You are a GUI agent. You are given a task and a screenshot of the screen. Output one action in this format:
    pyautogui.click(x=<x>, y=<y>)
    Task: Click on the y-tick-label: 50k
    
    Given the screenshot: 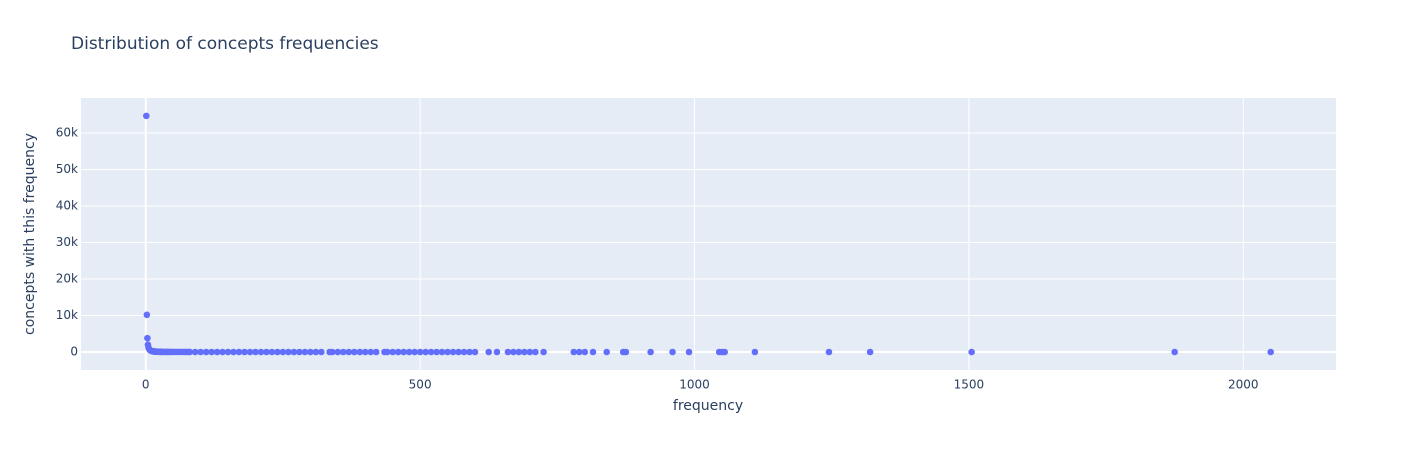 What is the action you would take?
    pyautogui.click(x=67, y=169)
    